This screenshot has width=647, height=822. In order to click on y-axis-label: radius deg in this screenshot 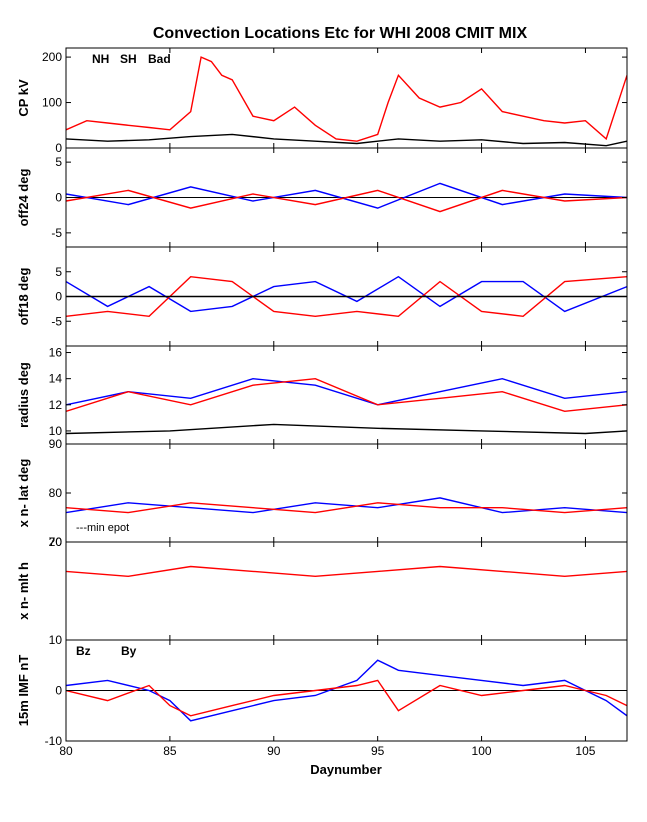, I will do `click(23, 395)`.